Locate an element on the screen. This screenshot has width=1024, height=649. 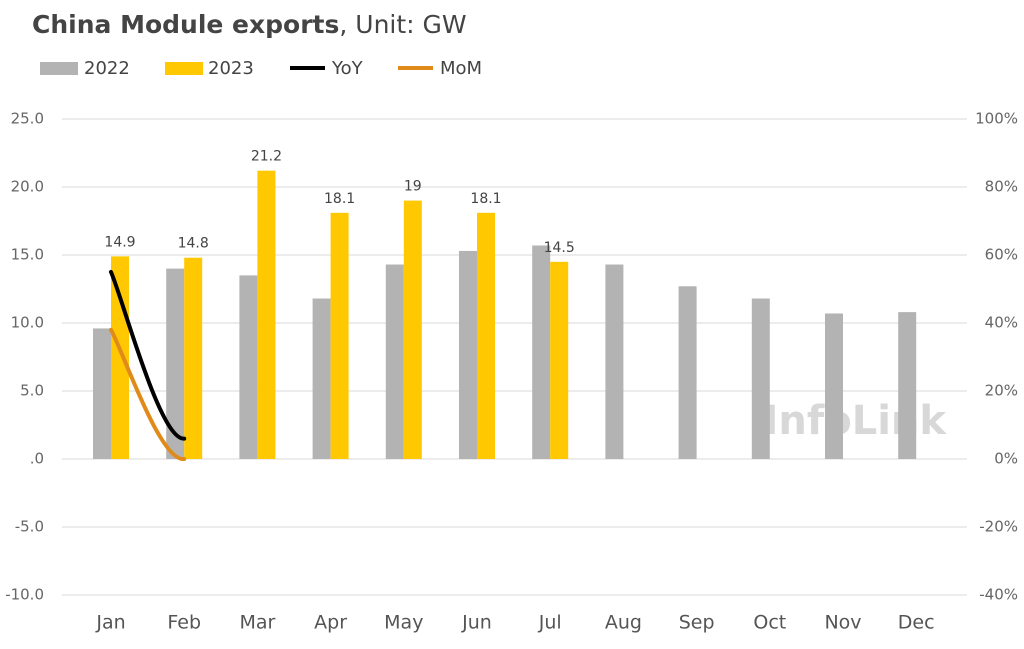
x-tick-label: Nov is located at coordinates (842, 623).